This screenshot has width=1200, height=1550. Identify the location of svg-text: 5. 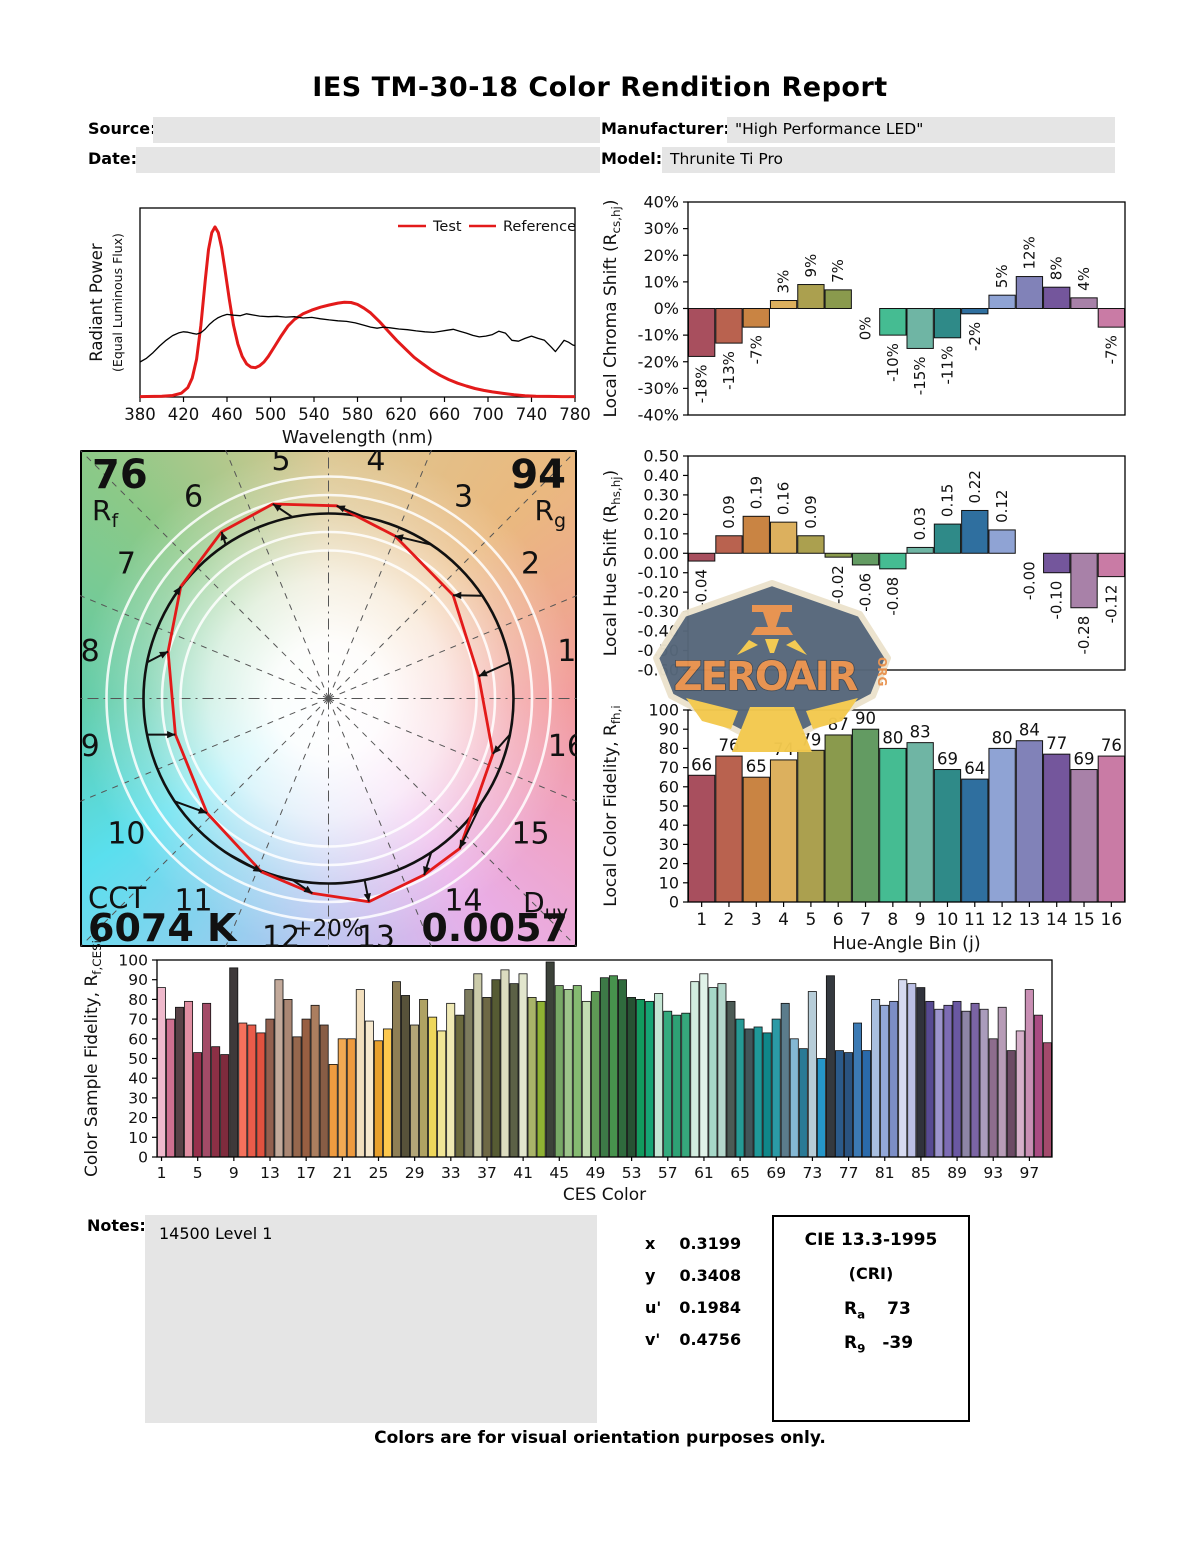
(810, 920).